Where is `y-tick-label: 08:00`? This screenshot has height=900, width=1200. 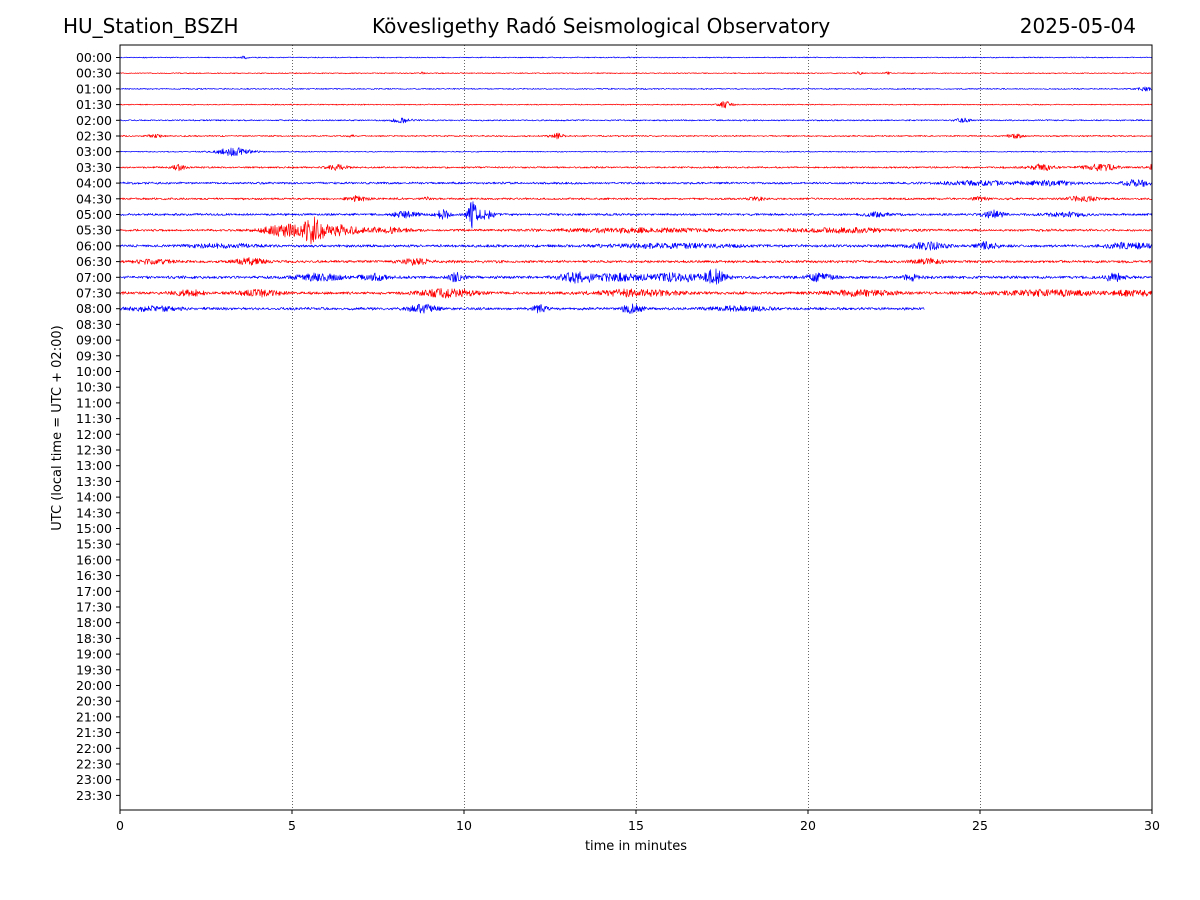
y-tick-label: 08:00 is located at coordinates (94, 308).